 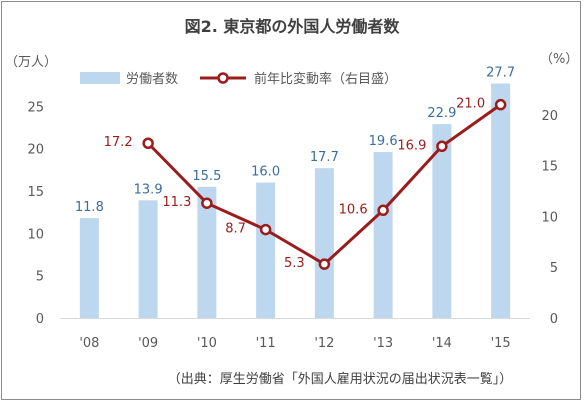 What do you see at coordinates (223, 78) in the screenshot?
I see `legend-line-marker` at bounding box center [223, 78].